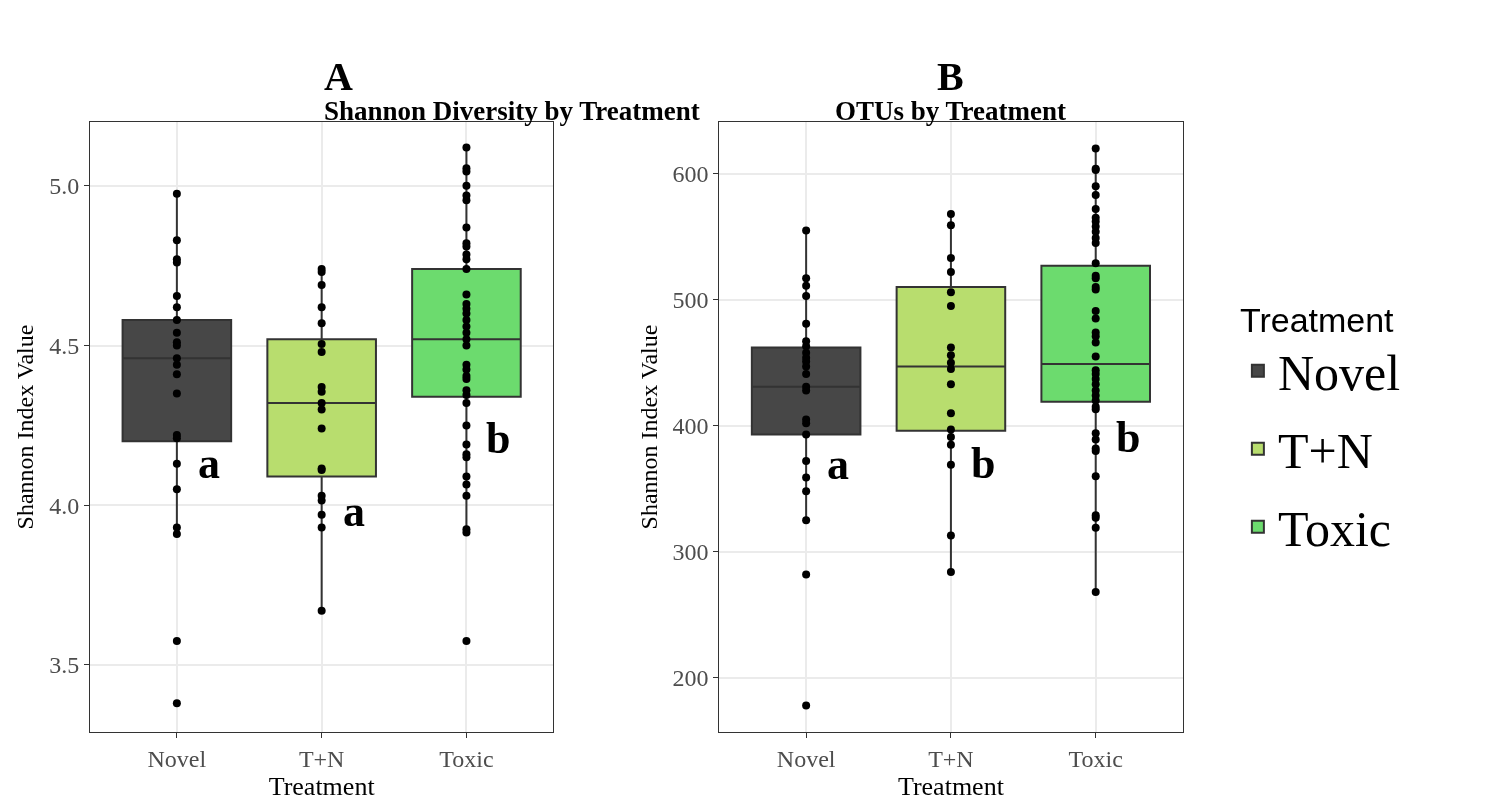 This screenshot has height=804, width=1493. I want to click on legend-label: T+N, so click(1325, 451).